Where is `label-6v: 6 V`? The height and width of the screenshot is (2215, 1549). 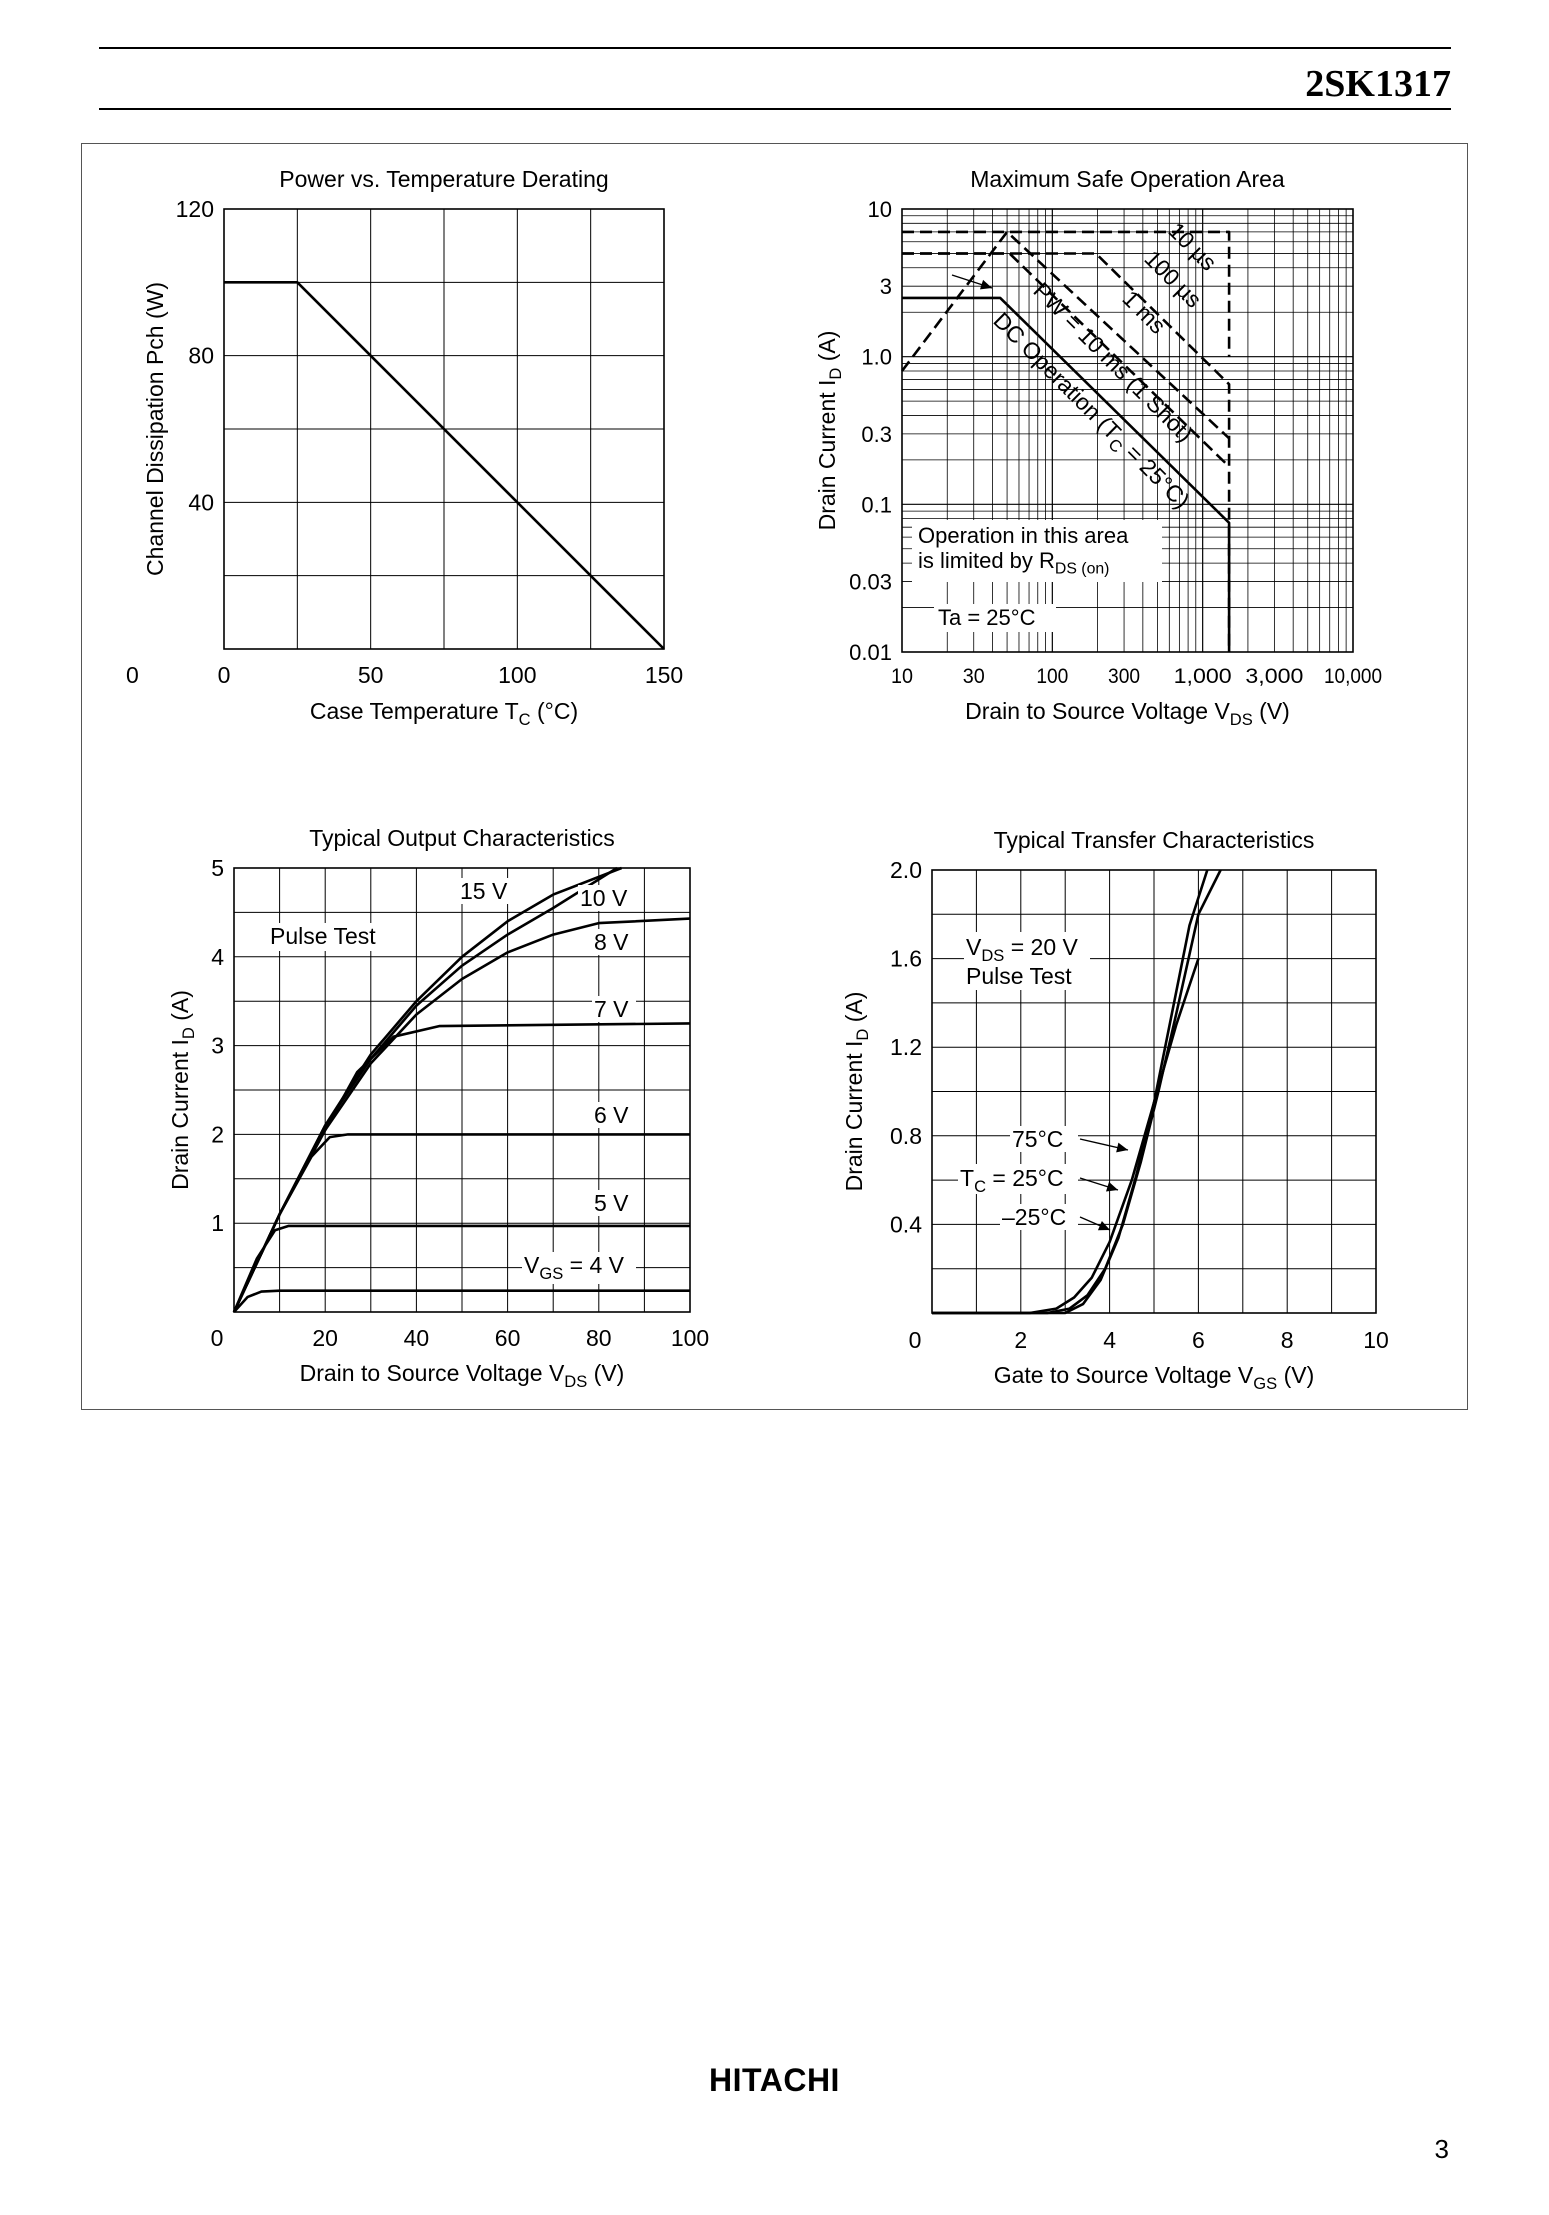
label-6v: 6 V is located at coordinates (611, 1115).